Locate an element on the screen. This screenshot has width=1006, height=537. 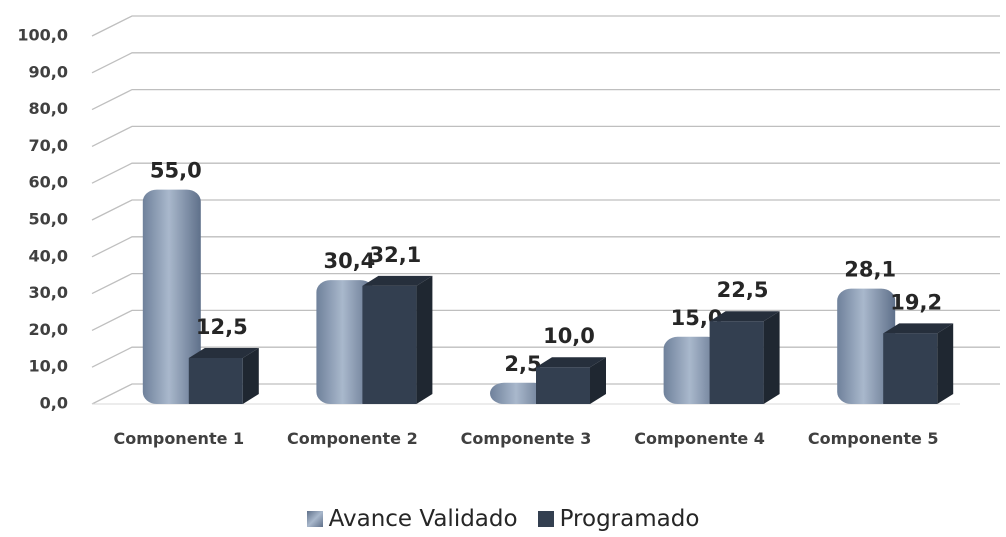
x-tick-label: Componente 2 is located at coordinates (352, 438).